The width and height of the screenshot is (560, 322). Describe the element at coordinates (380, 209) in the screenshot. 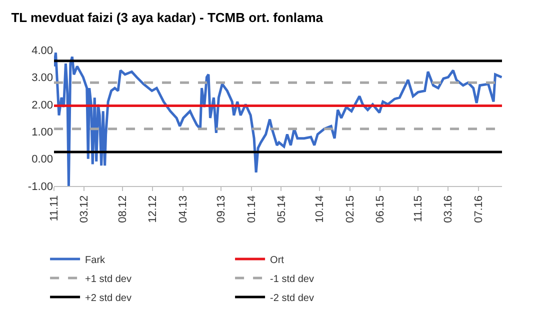

I see `x-tick-label: 06.15` at that location.